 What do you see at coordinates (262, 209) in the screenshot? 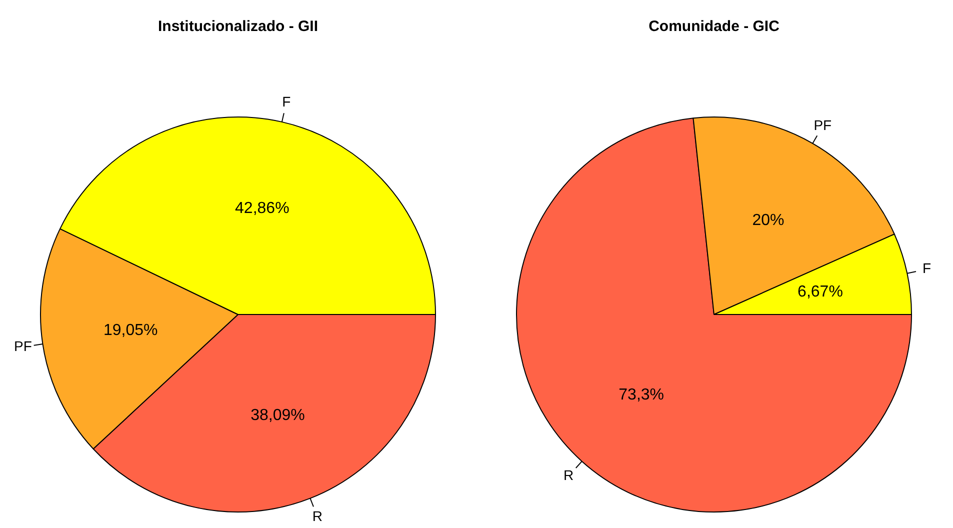
I see `data-label: 42,86%` at bounding box center [262, 209].